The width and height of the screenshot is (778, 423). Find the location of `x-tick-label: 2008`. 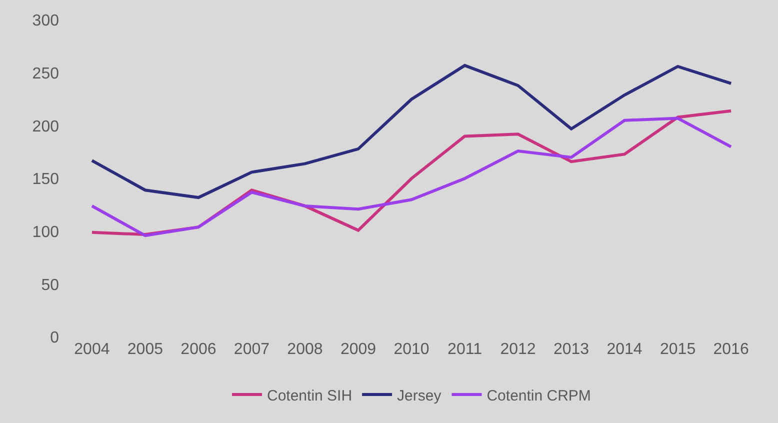

x-tick-label: 2008 is located at coordinates (305, 349).